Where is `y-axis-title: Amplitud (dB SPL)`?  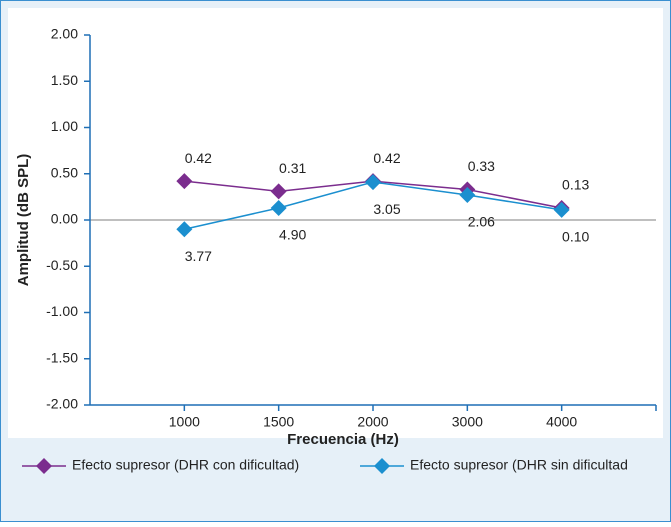 y-axis-title: Amplitud (dB SPL) is located at coordinates (23, 220).